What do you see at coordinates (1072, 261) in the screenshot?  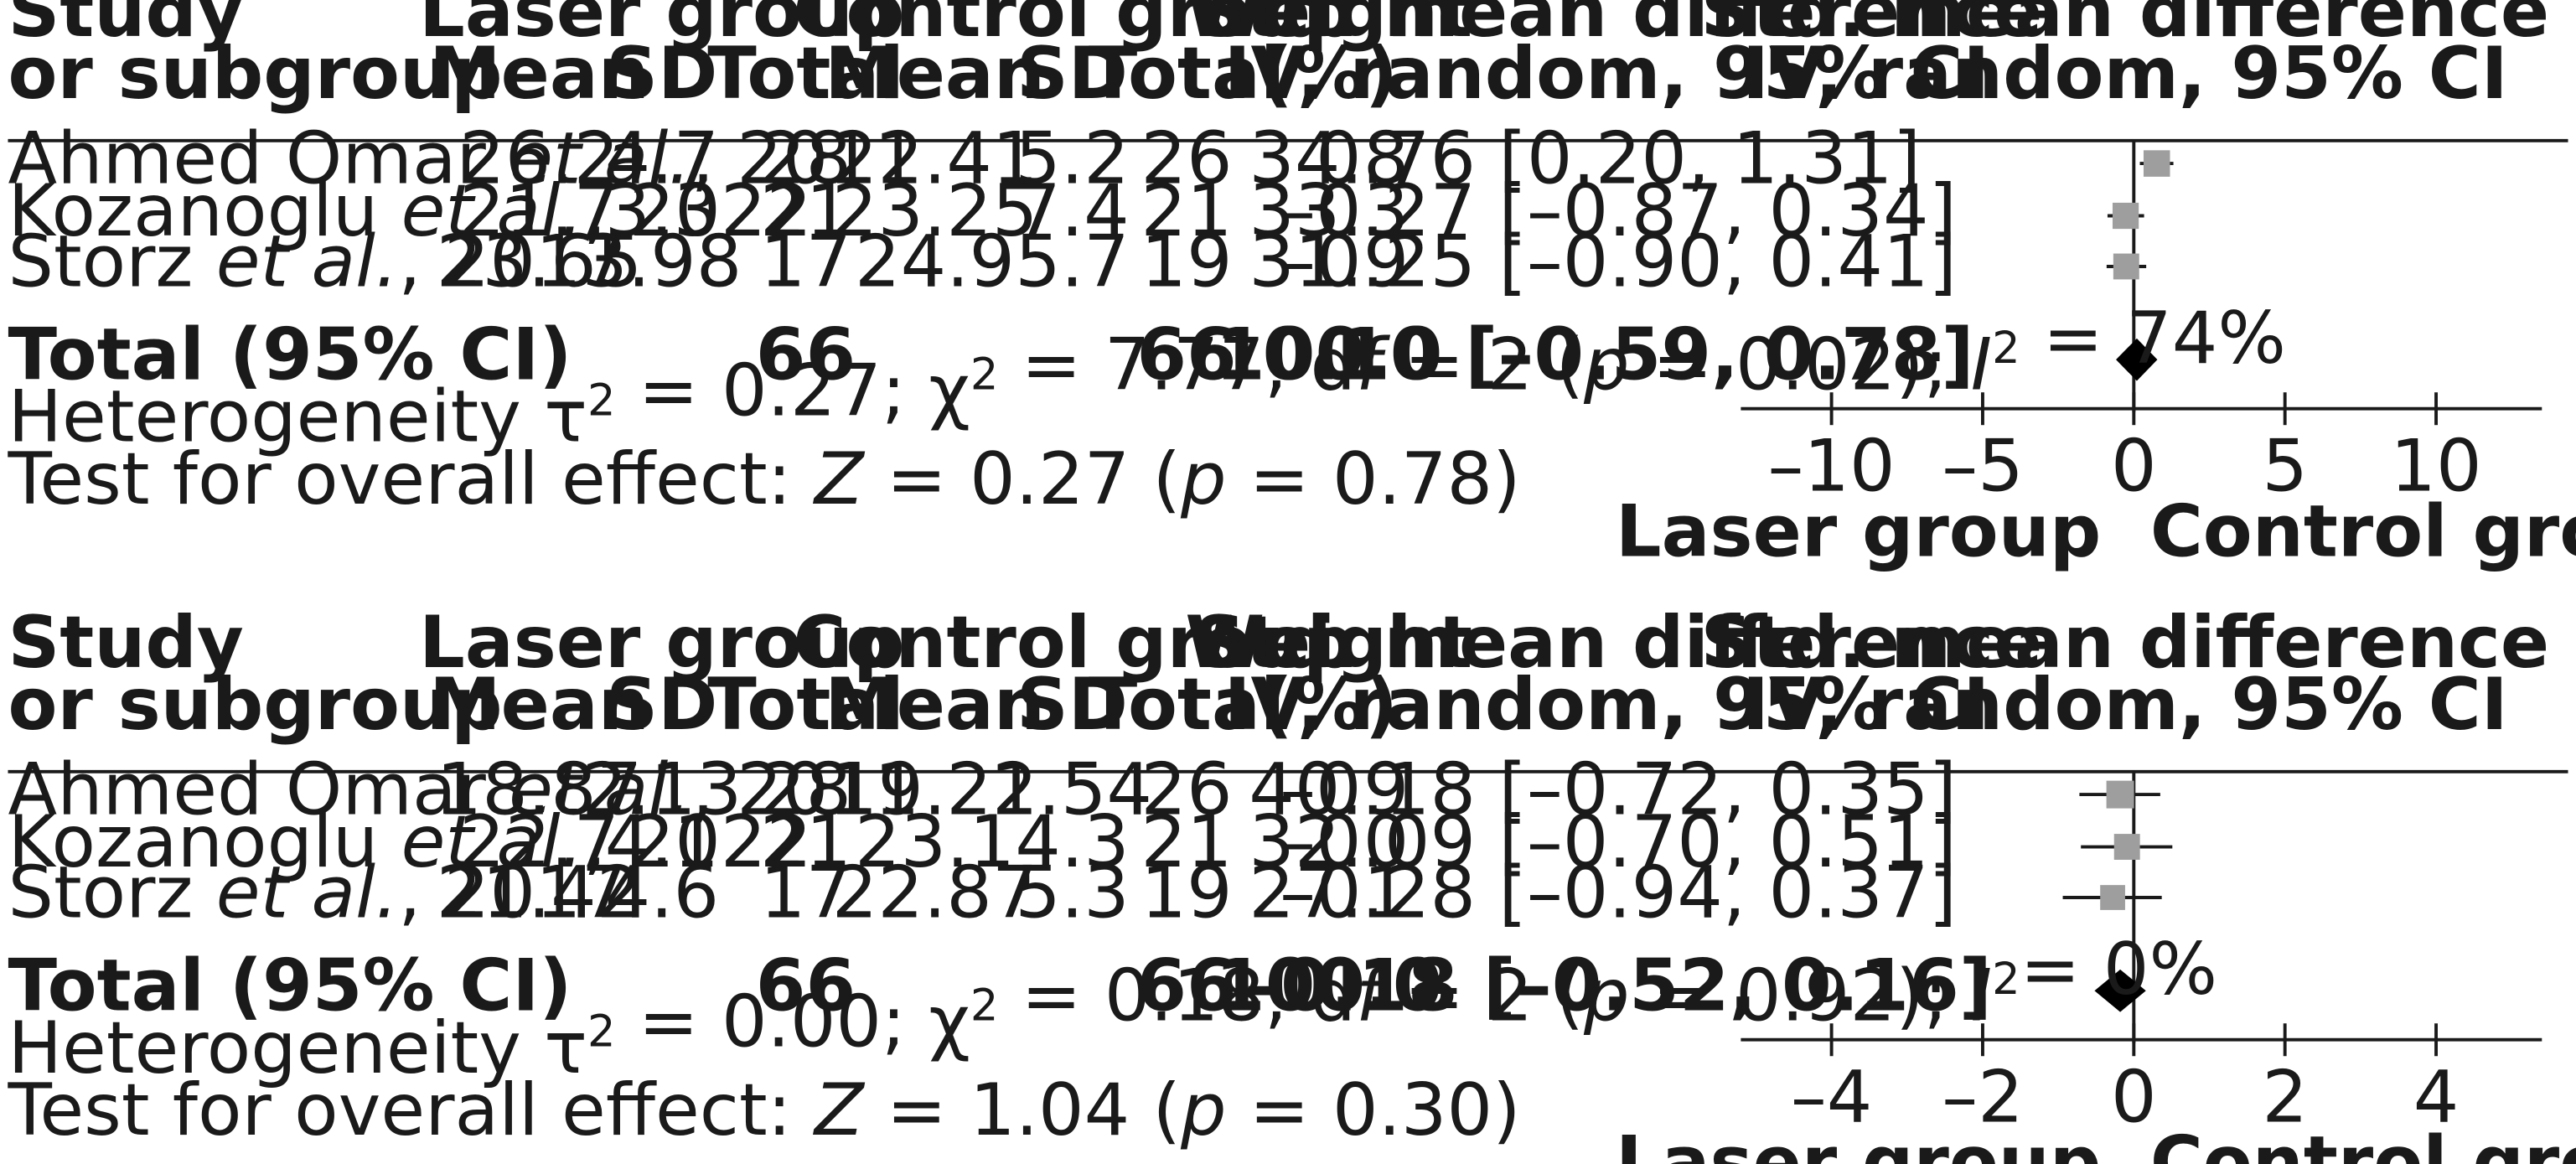 I see `control-sd: 5.7` at bounding box center [1072, 261].